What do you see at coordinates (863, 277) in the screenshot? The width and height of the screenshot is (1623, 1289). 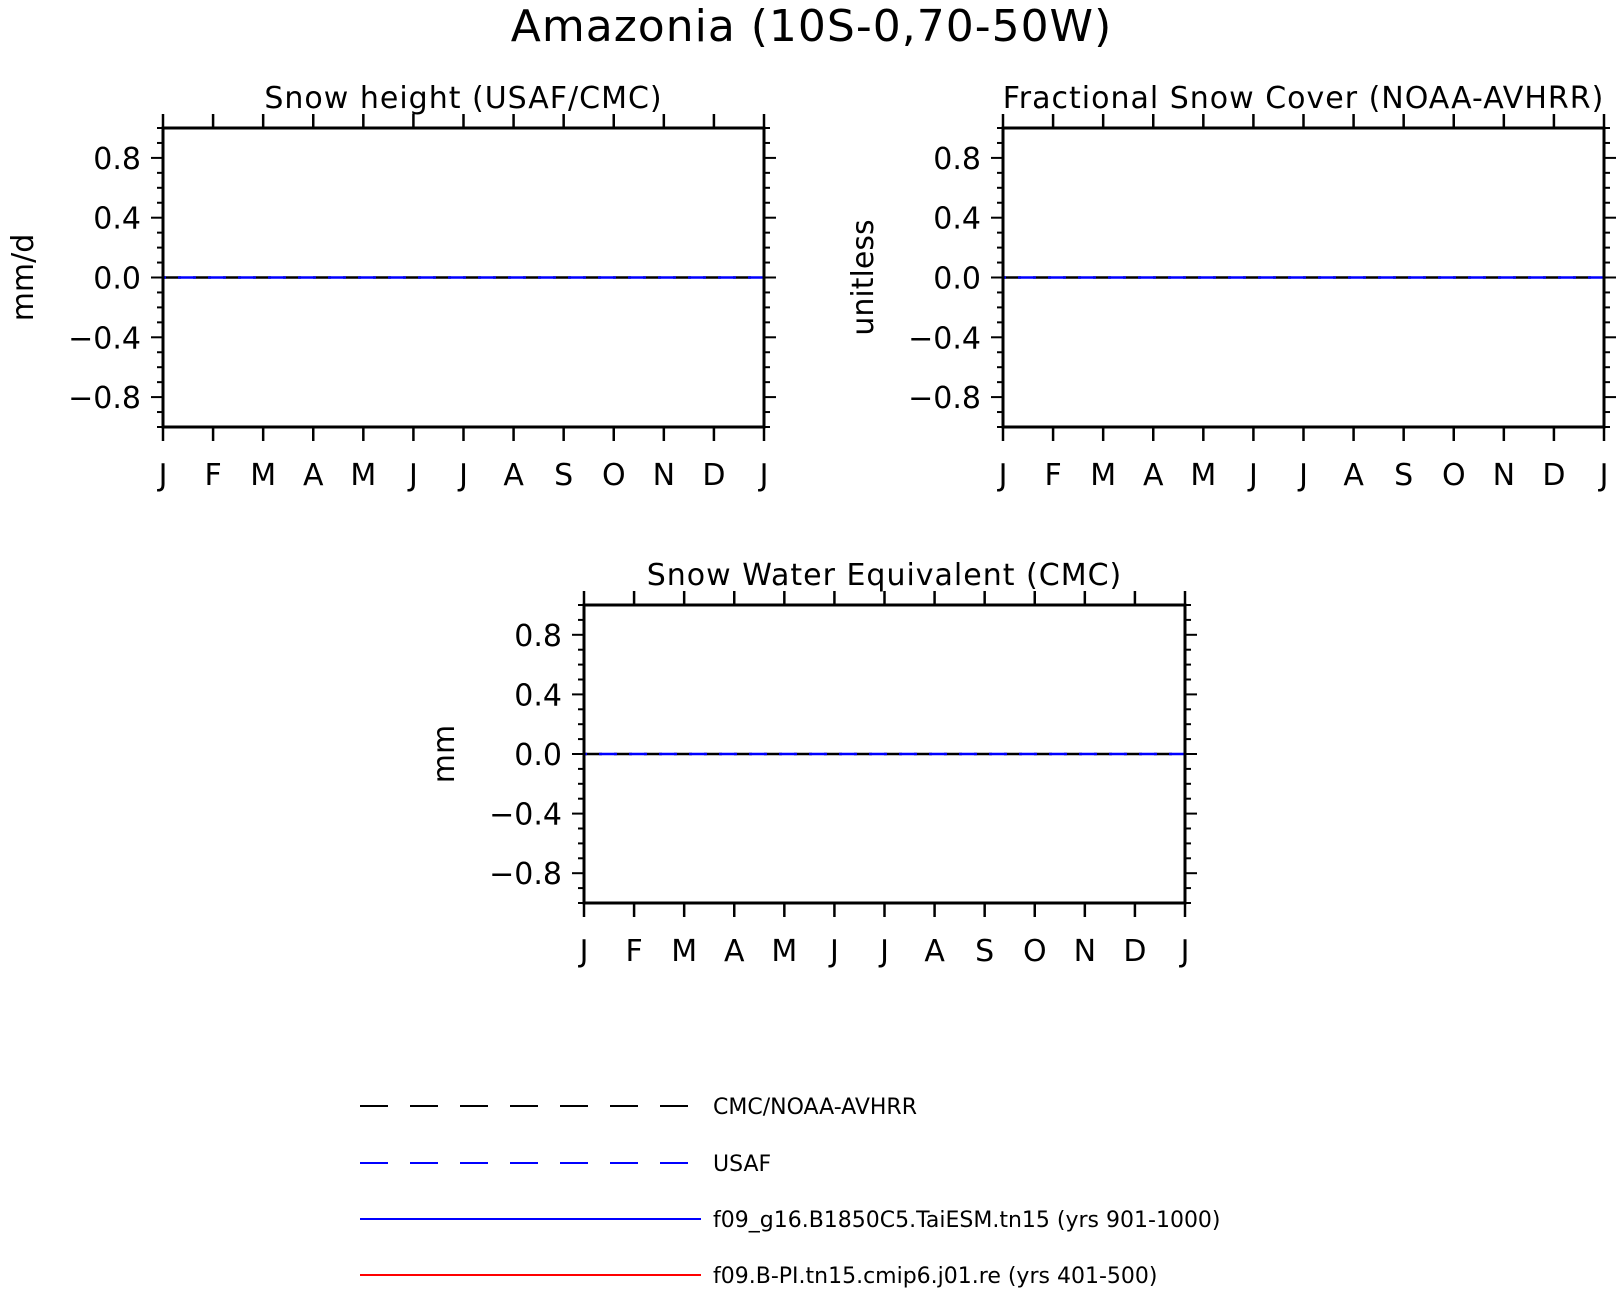 I see `y-axis-label: unitless` at bounding box center [863, 277].